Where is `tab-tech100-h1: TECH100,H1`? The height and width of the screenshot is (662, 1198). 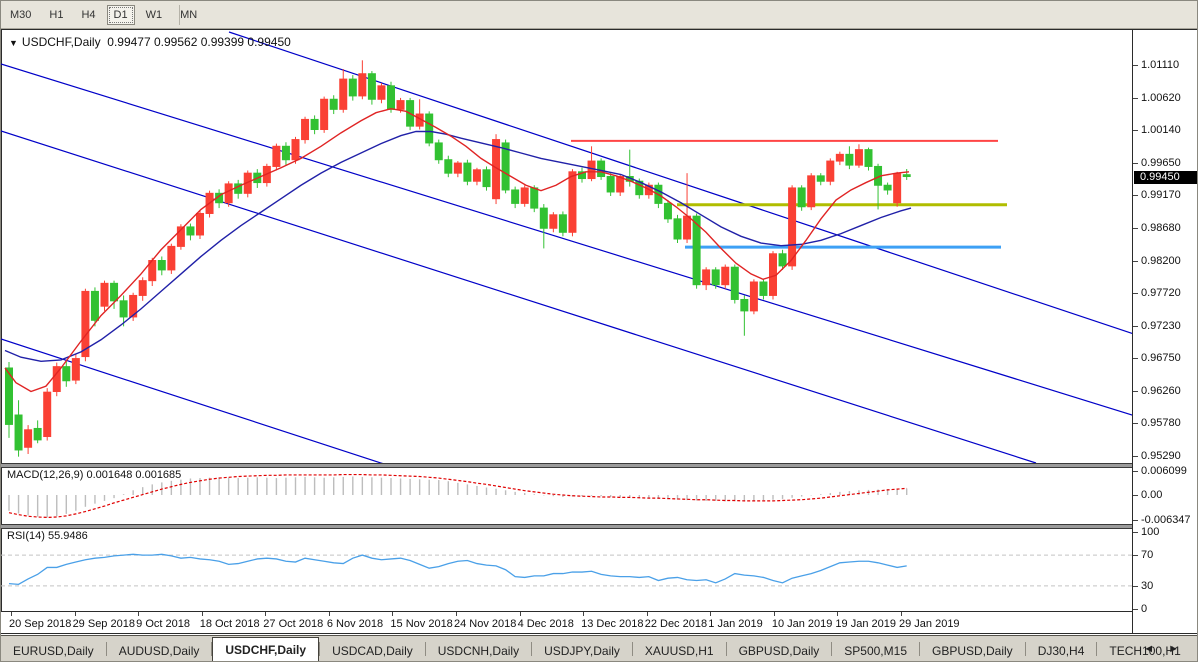
tab-tech100-h1: TECH100,H1 is located at coordinates (1145, 651).